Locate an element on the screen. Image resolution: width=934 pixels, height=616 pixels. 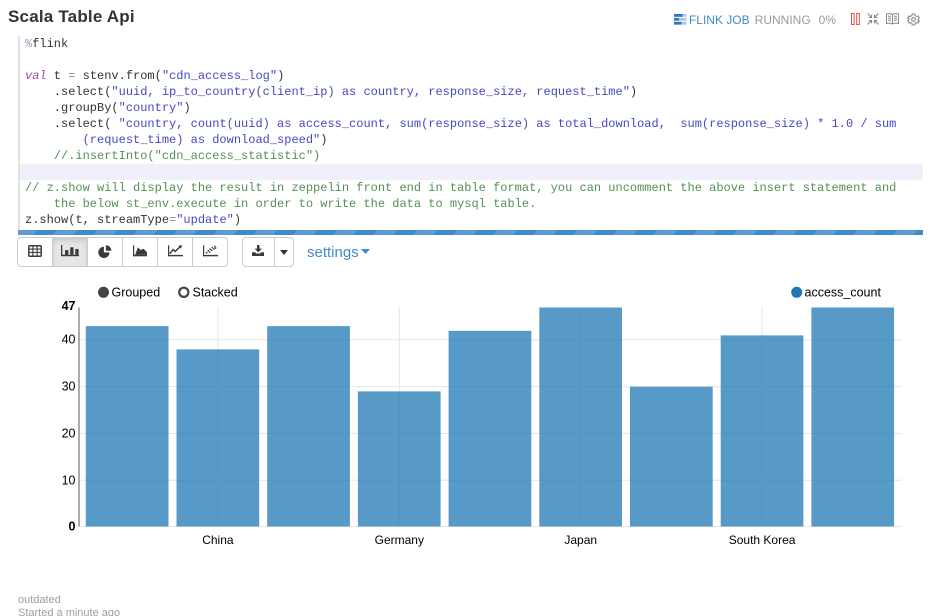
svg-text: access_count is located at coordinates (843, 293).